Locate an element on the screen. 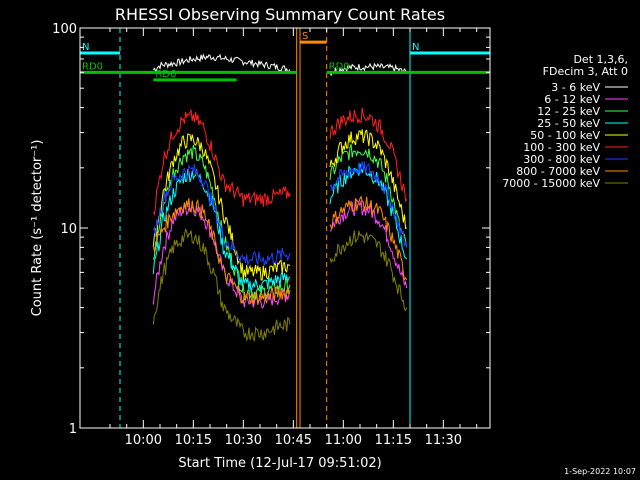 The width and height of the screenshot is (640, 480). y-tick-label-1: 1 is located at coordinates (73, 429).